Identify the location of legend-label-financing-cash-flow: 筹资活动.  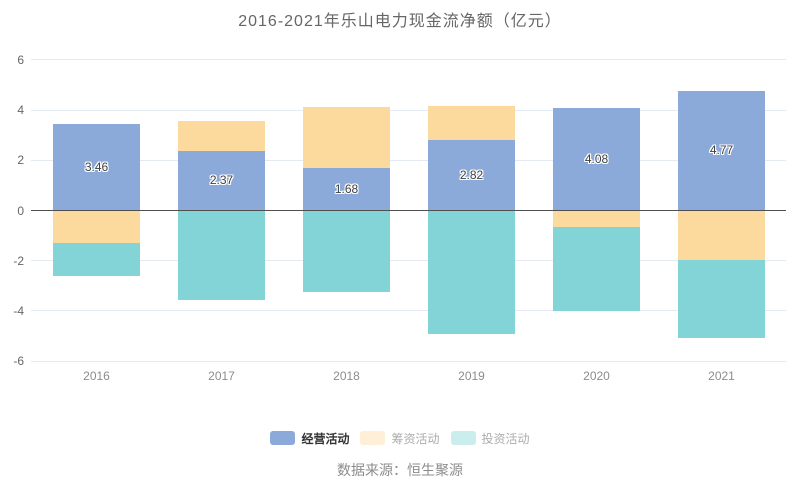
(415, 438).